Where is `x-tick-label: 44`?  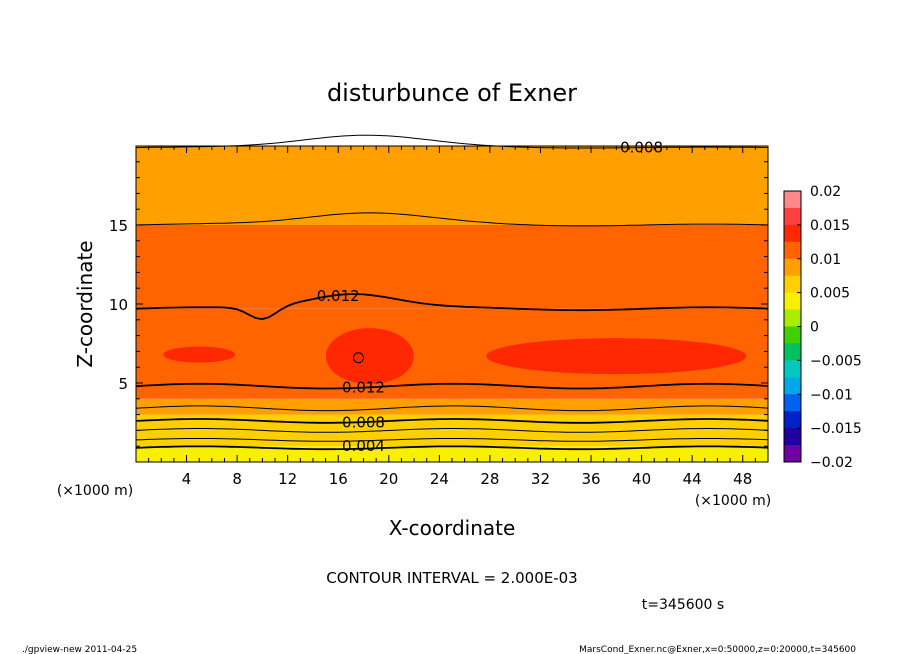
x-tick-label: 44 is located at coordinates (692, 479).